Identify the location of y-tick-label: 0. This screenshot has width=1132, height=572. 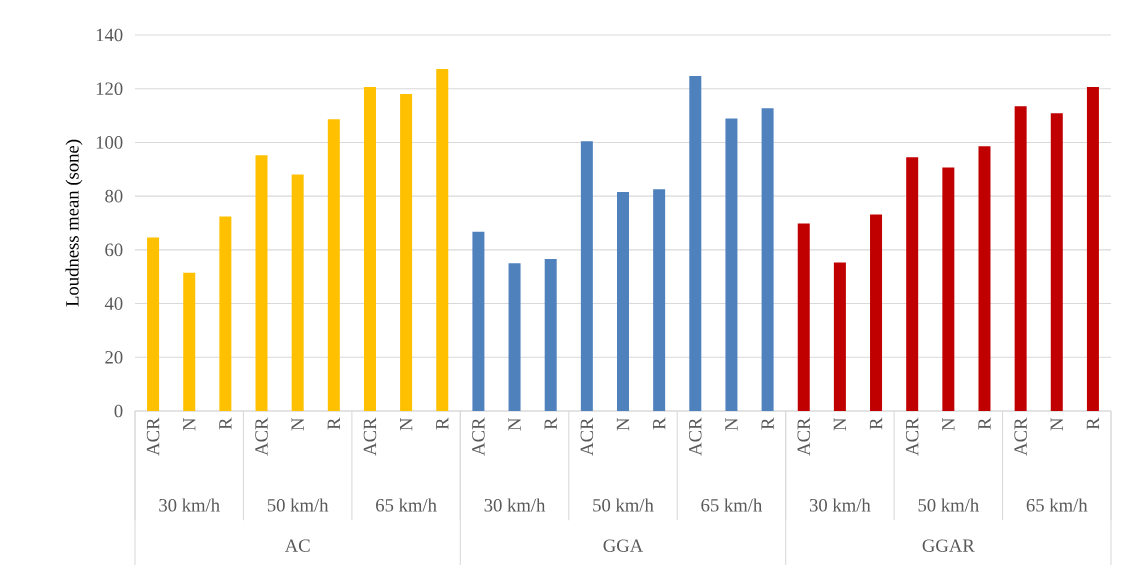
(118, 411).